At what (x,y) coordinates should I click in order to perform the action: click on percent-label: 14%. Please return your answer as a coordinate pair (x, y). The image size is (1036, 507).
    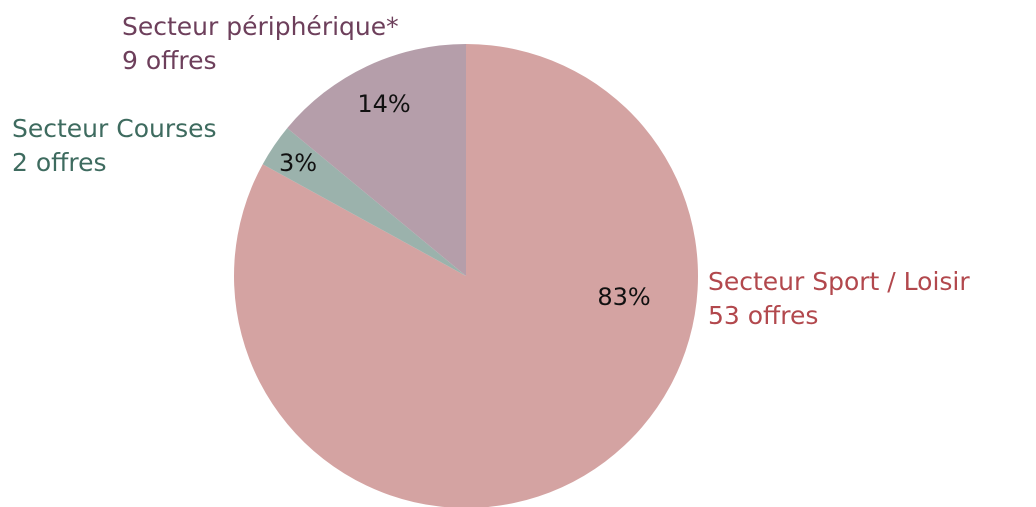
    Looking at the image, I should click on (383, 104).